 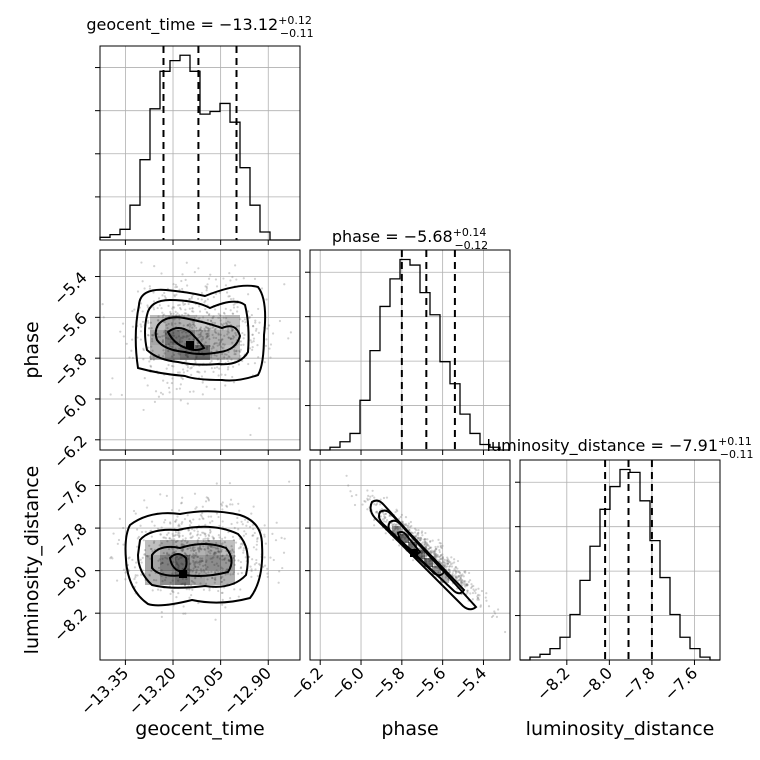 I want to click on contour-outer, so click(x=194, y=558).